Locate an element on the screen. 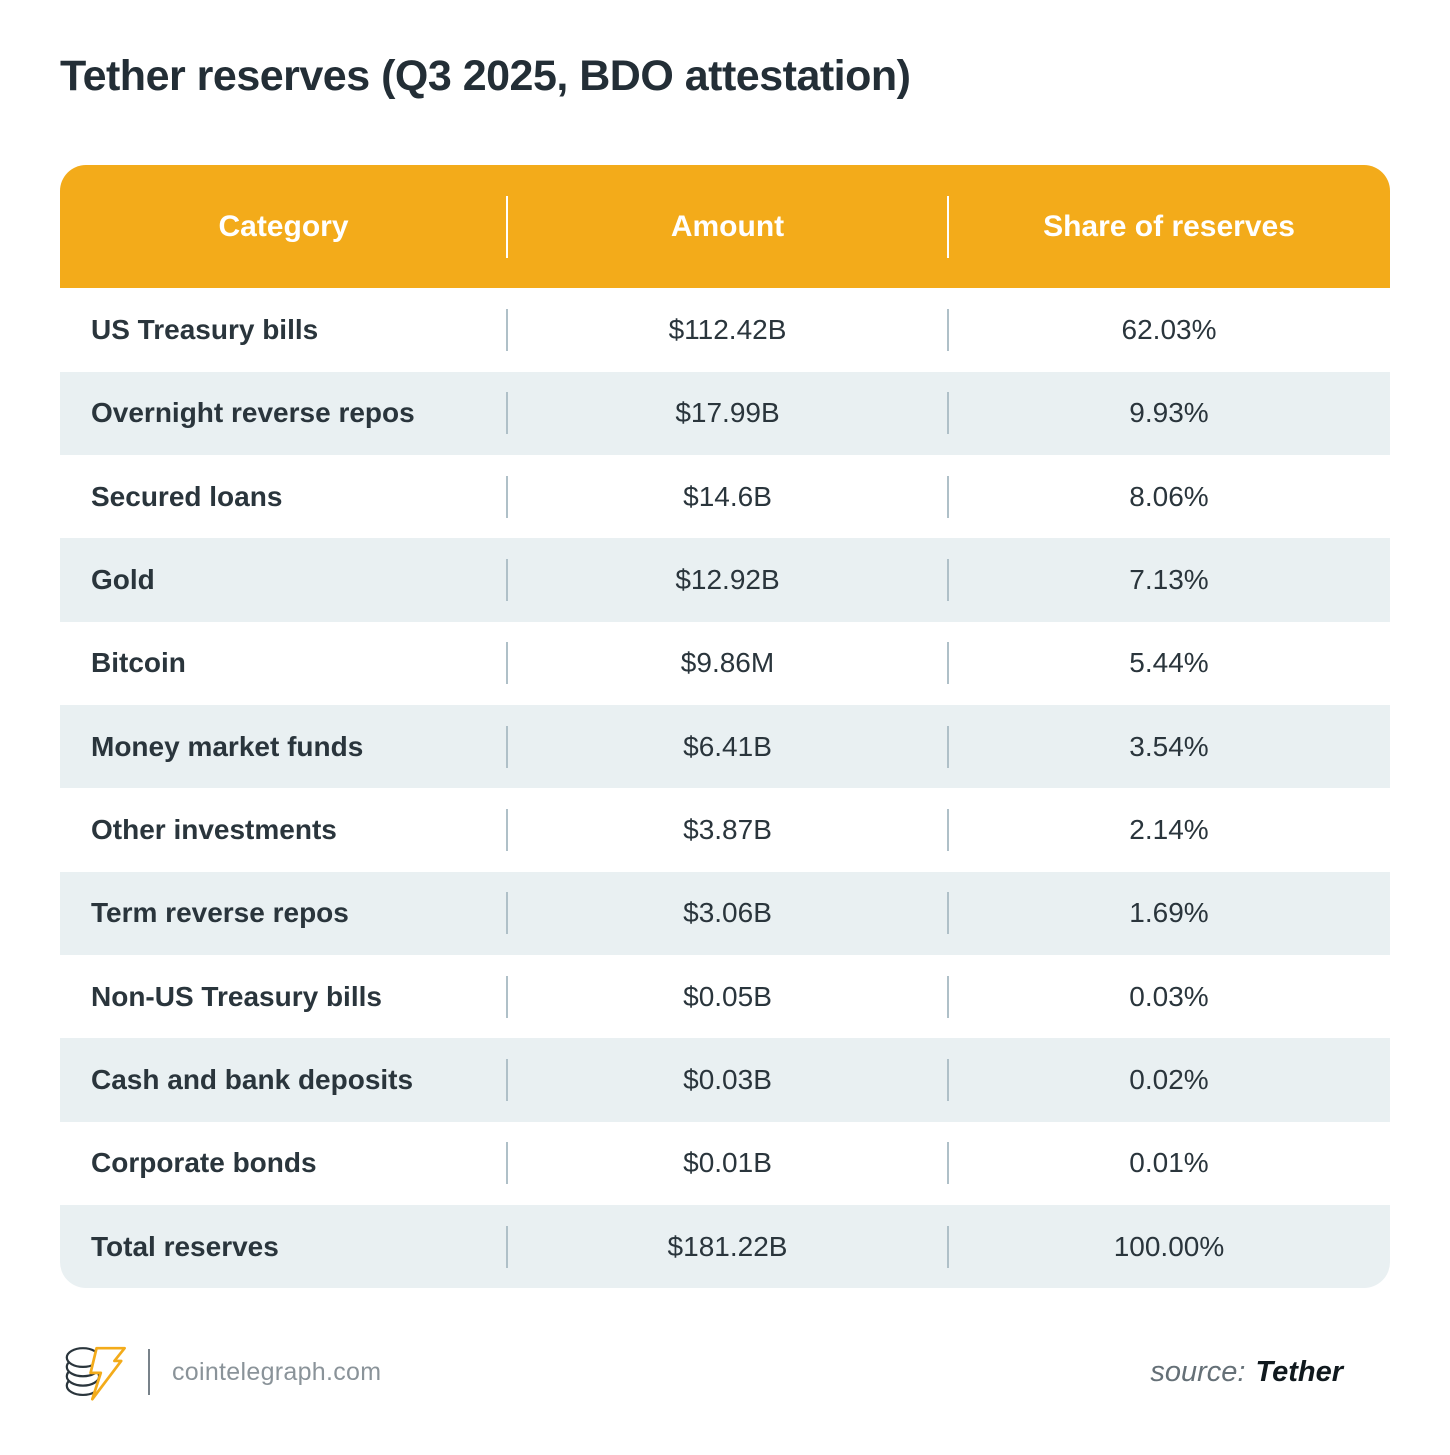 Image resolution: width=1450 pixels, height=1455 pixels. table-row: US Treasury bills $112.42B 62.03% is located at coordinates (725, 330).